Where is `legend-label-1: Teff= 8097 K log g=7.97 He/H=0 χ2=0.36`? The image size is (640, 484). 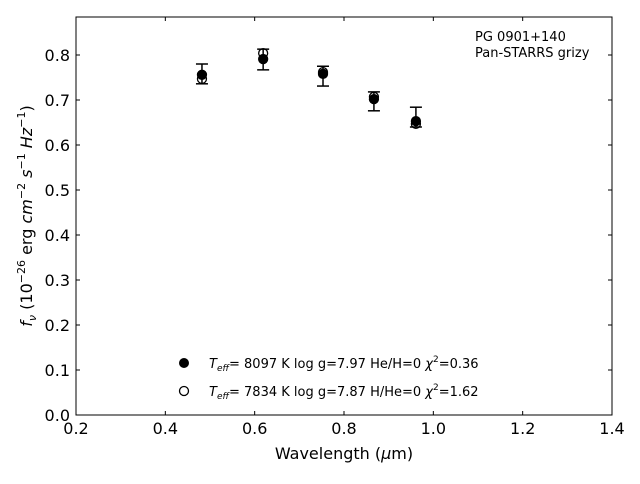 legend-label-1: Teff= 8097 K log g=7.97 He/H=0 χ2=0.36 is located at coordinates (344, 364).